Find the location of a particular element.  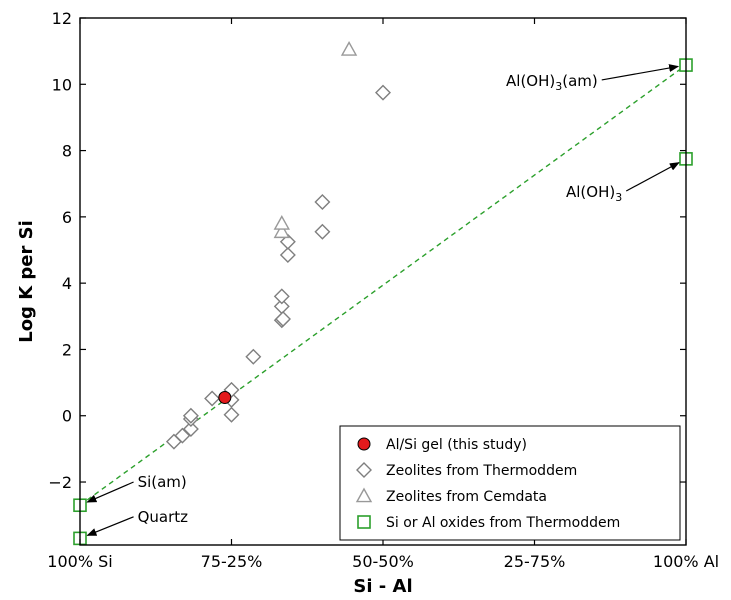

legend-marker-diamond is located at coordinates (364, 470).